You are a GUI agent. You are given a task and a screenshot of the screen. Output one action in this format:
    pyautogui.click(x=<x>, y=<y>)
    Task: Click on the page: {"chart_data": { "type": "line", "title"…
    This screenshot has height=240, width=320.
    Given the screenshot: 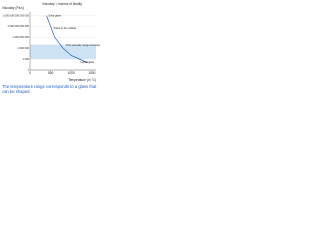 What is the action you would take?
    pyautogui.click(x=50, y=50)
    